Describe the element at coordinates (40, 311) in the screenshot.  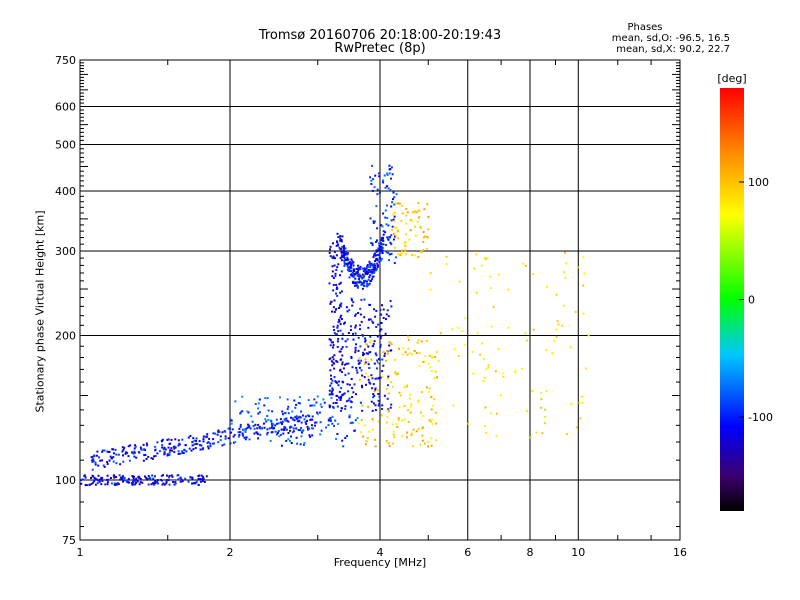
I see `y-axis-label: Stationary phase Virtual Height [km]` at that location.